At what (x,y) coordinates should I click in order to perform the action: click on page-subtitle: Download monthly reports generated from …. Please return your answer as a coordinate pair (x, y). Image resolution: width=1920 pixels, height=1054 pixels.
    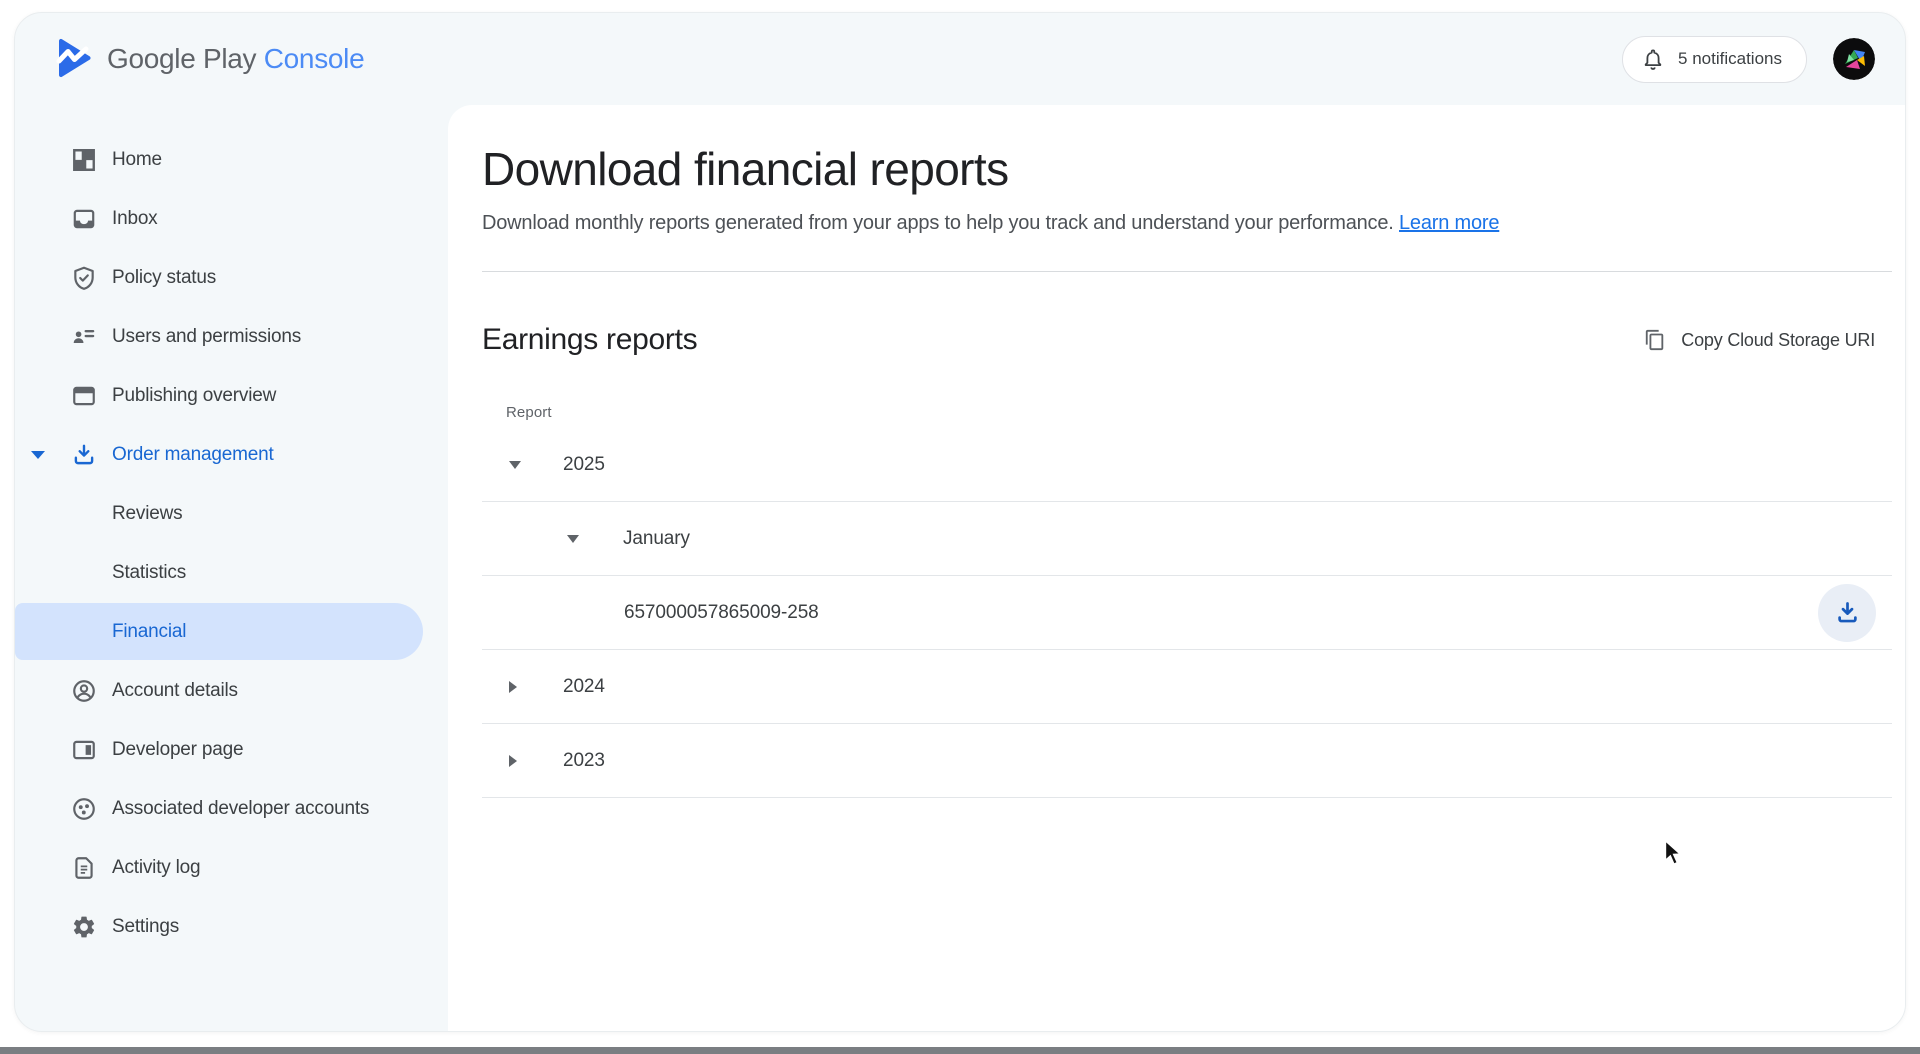
    Looking at the image, I should click on (991, 223).